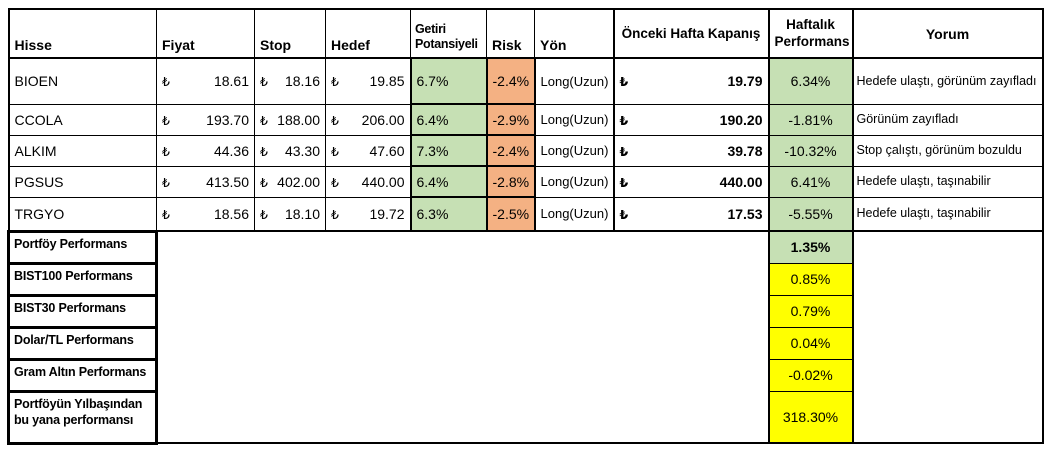 The image size is (1045, 450). I want to click on weekly-performance-cell: -10.32%, so click(810, 150).